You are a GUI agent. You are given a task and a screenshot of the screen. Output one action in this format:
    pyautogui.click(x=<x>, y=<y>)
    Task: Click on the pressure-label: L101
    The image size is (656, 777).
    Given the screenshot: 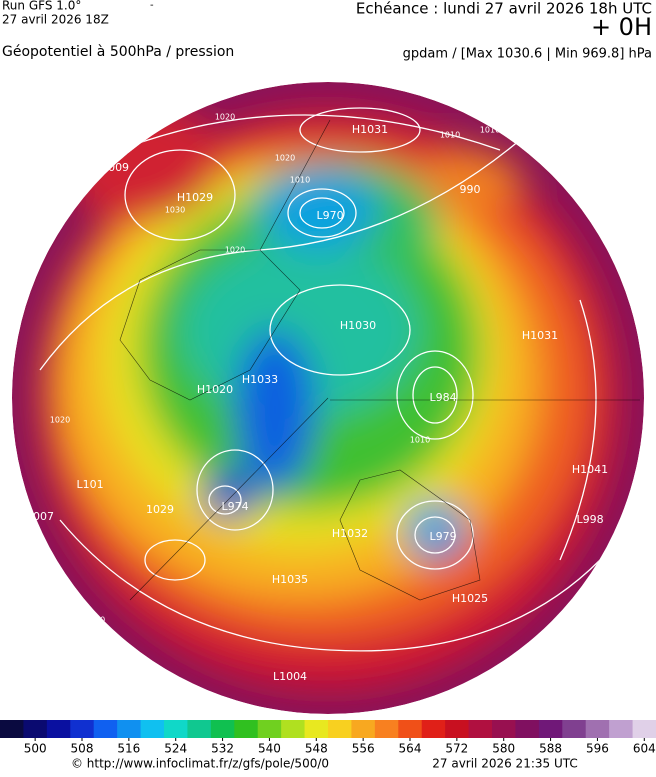 What is the action you would take?
    pyautogui.click(x=89, y=484)
    